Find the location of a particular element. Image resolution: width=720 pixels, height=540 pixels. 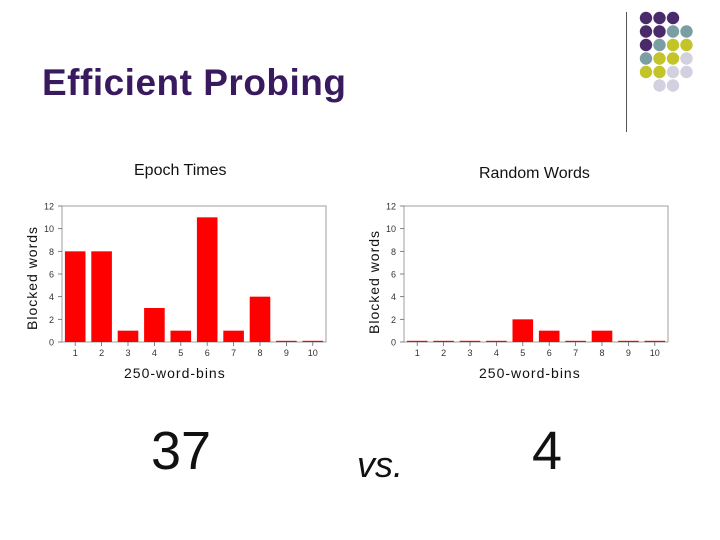

slide-title: Efficient Probing is located at coordinates (194, 82).